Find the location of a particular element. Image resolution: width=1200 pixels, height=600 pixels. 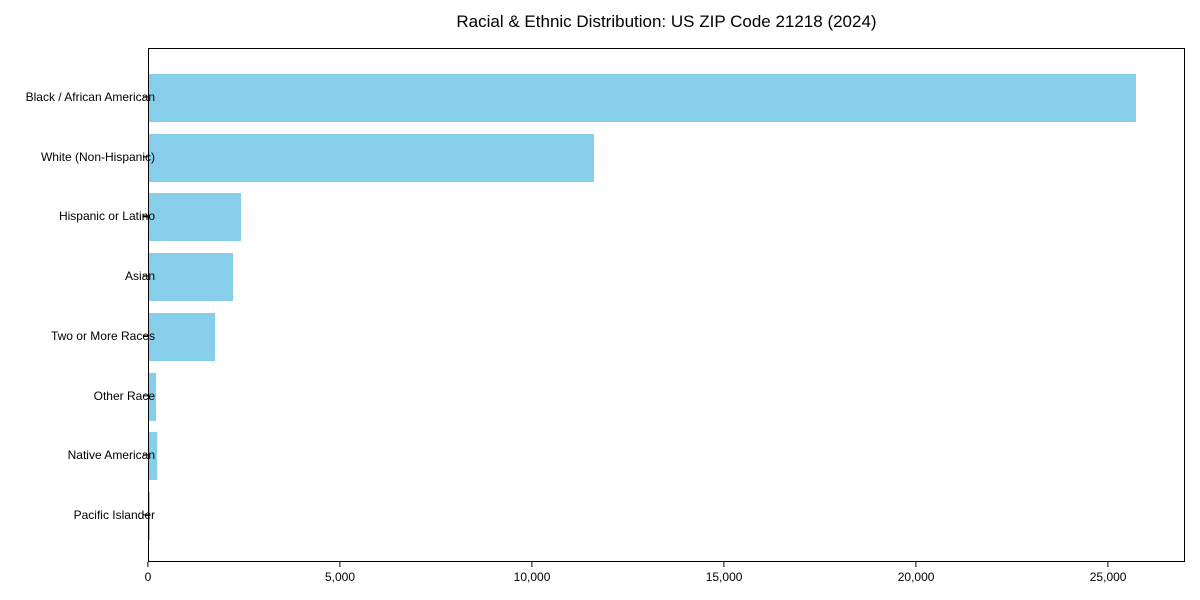

x-tick-label: 15,000 is located at coordinates (724, 577).